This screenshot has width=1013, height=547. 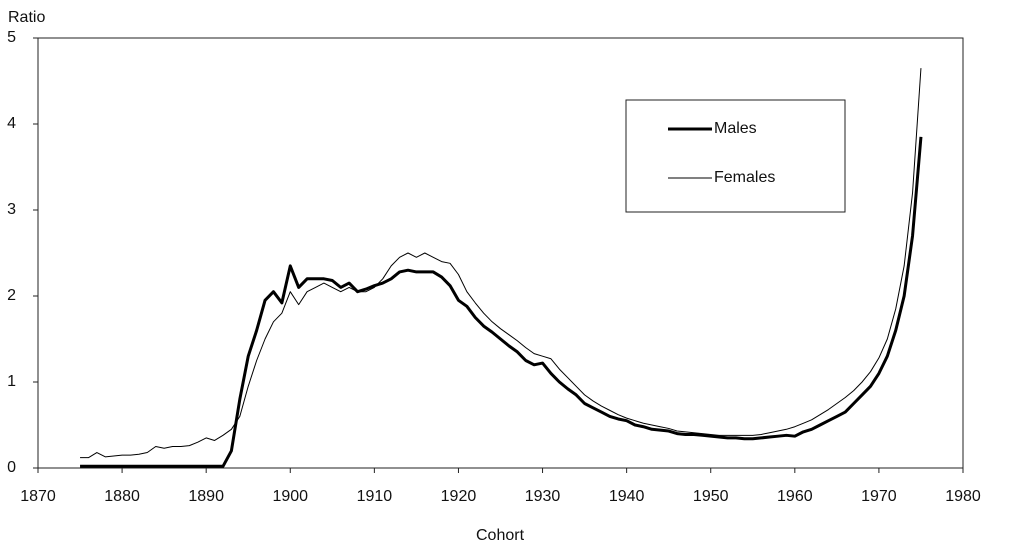 What do you see at coordinates (11, 123) in the screenshot?
I see `y-tick-label: 4` at bounding box center [11, 123].